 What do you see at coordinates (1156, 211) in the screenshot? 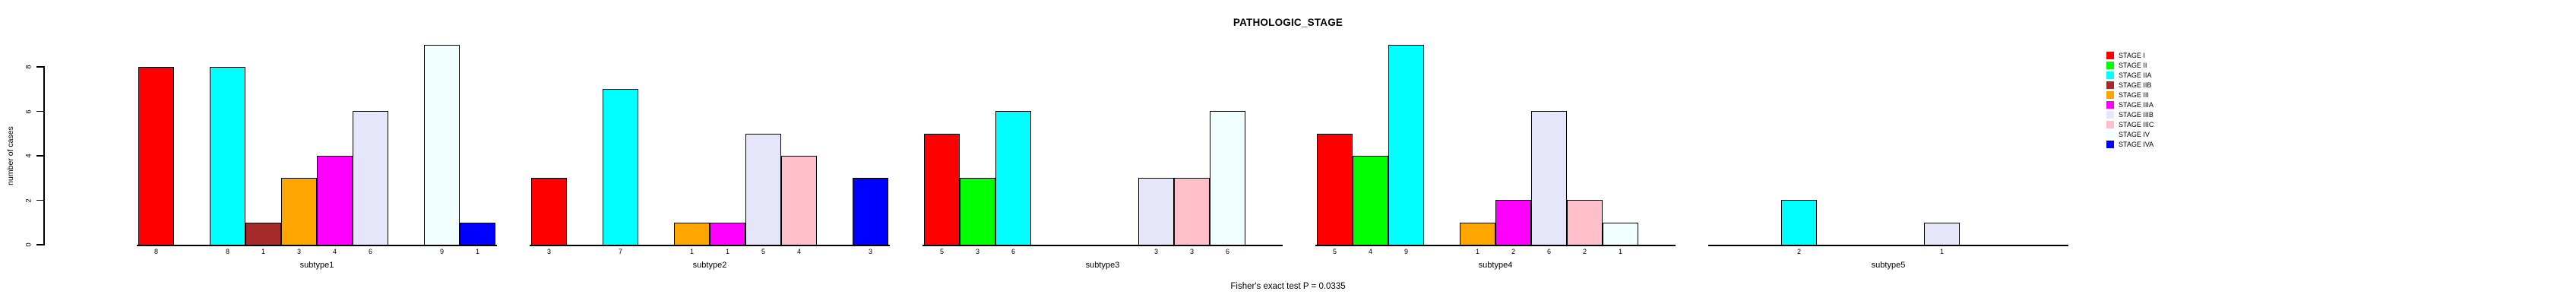
I see `bar-stage-iiib-subtype3` at bounding box center [1156, 211].